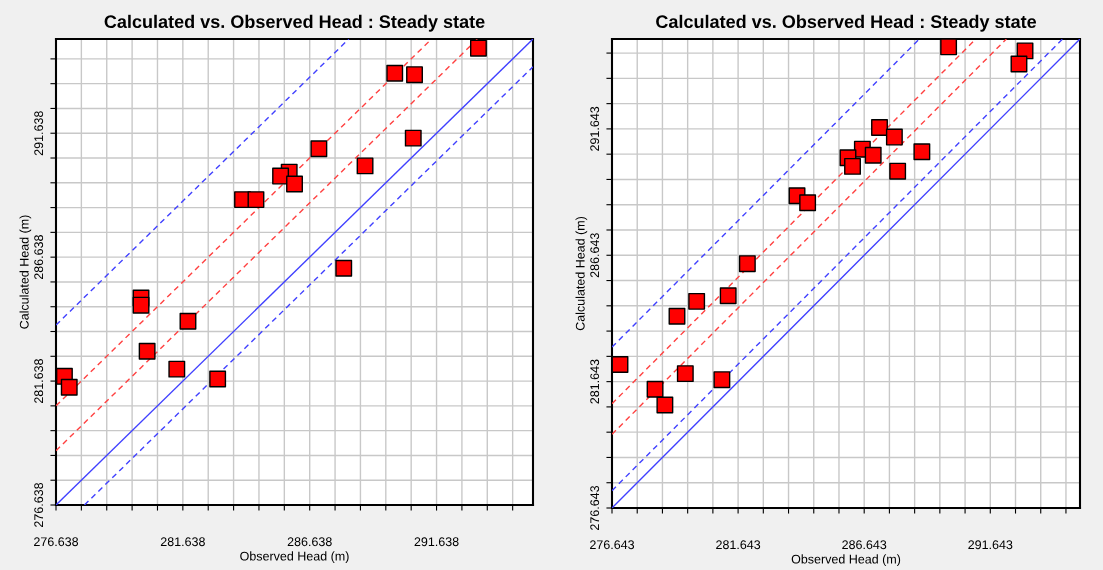 Image resolution: width=1103 pixels, height=570 pixels. Describe the element at coordinates (39, 133) in the screenshot. I see `y-tick-label: 291.638` at that location.